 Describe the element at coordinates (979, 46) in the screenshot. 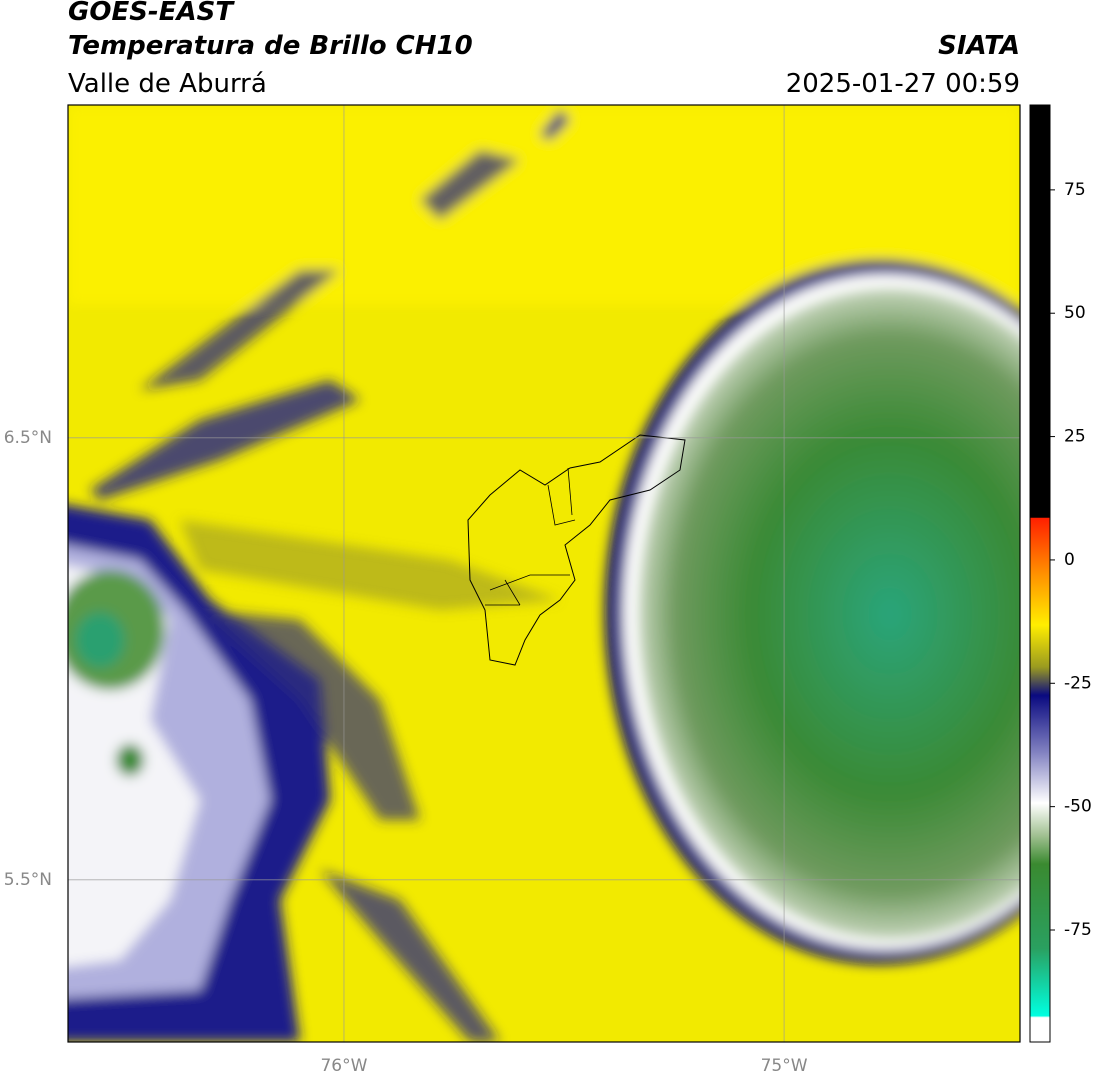

I see `source: SIATA` at that location.